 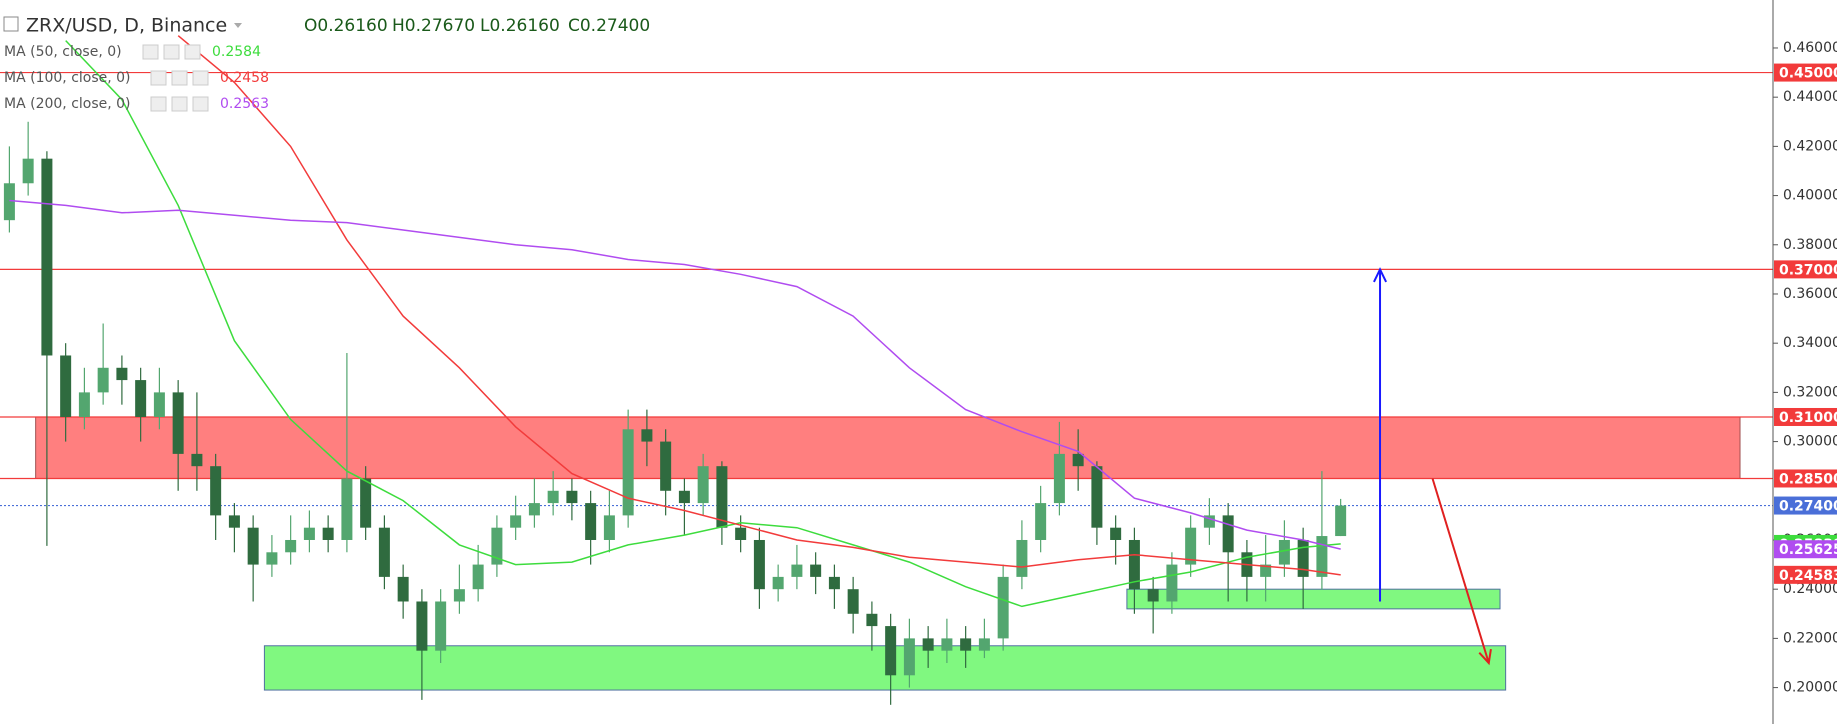 What do you see at coordinates (1810, 196) in the screenshot?
I see `y-tick-label: 0.40000` at bounding box center [1810, 196].